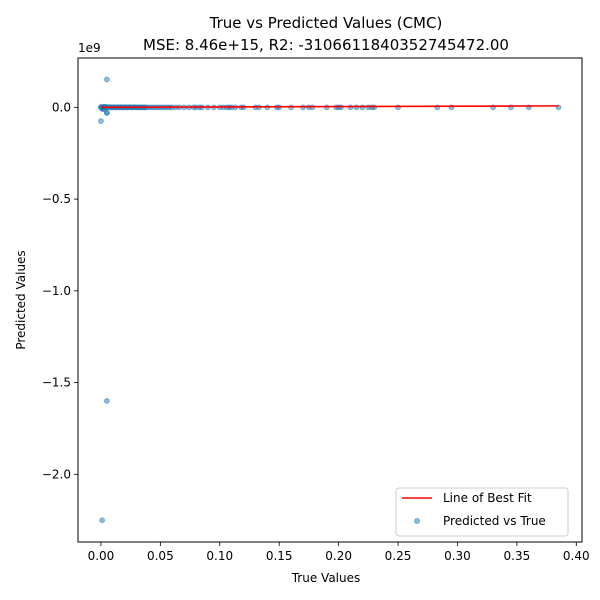 The width and height of the screenshot is (600, 600). Describe the element at coordinates (89, 48) in the screenshot. I see `y-axis-offset-label: 1e9` at that location.